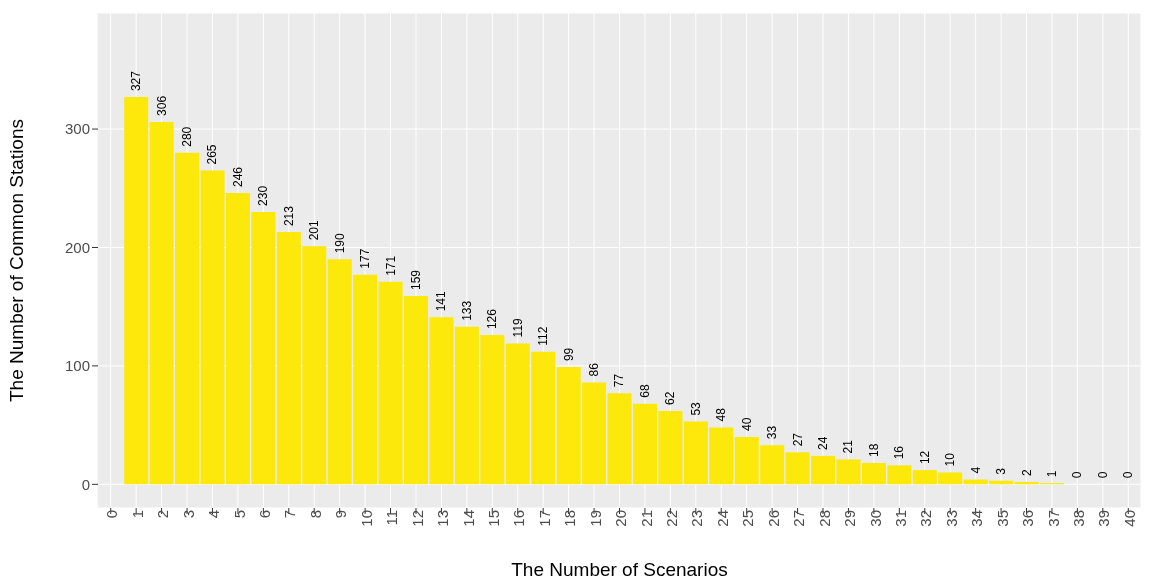 Image resolution: width=1157 pixels, height=585 pixels. Describe the element at coordinates (900, 518) in the screenshot. I see `x-tick-label: 31` at that location.